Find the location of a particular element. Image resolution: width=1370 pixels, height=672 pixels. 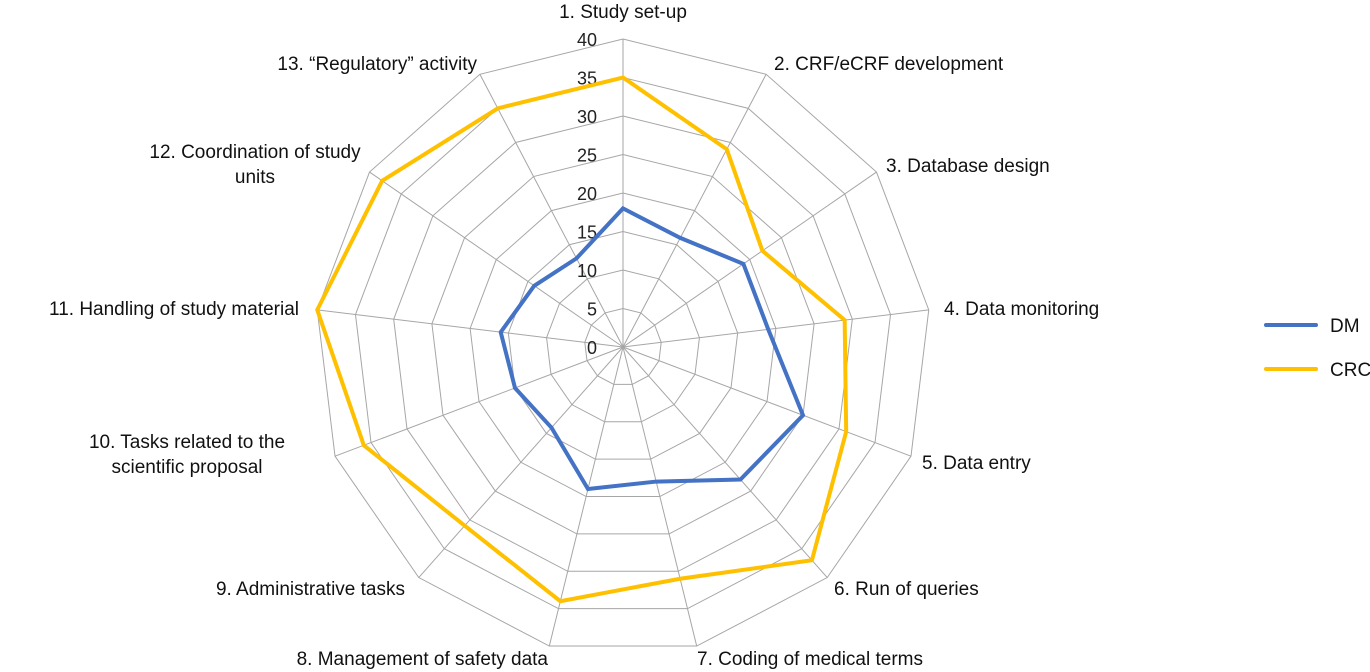

axis-label-2: 2. CRF/eCRF development is located at coordinates (889, 64).